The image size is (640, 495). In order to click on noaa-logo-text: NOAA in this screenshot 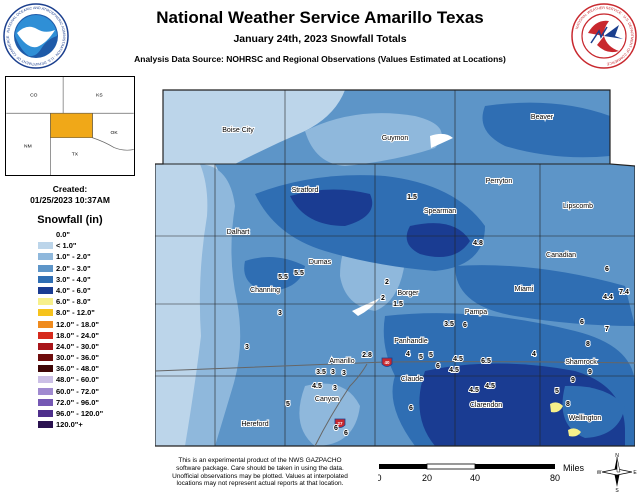, I will do `click(35, 36)`.